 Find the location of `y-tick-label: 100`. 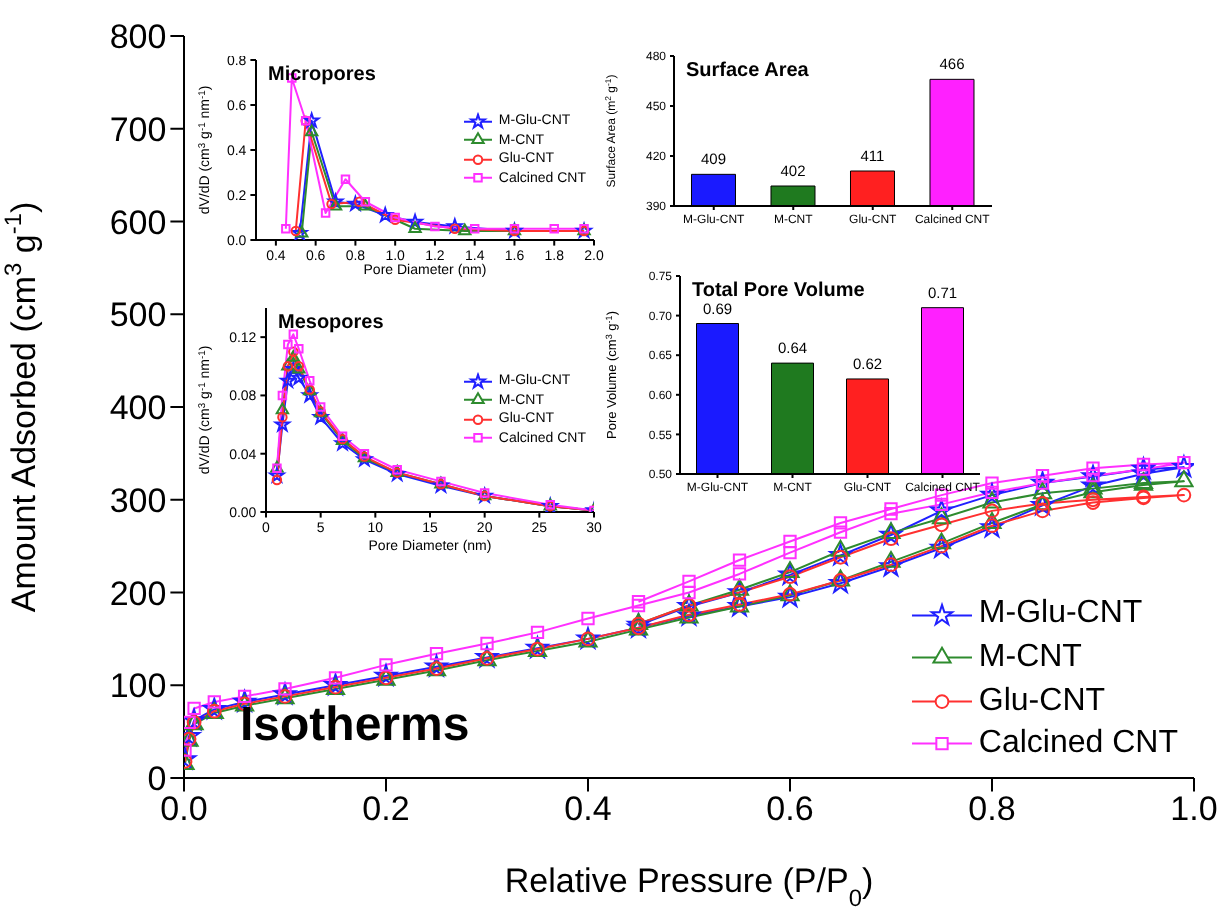

y-tick-label: 100 is located at coordinates (138, 686).